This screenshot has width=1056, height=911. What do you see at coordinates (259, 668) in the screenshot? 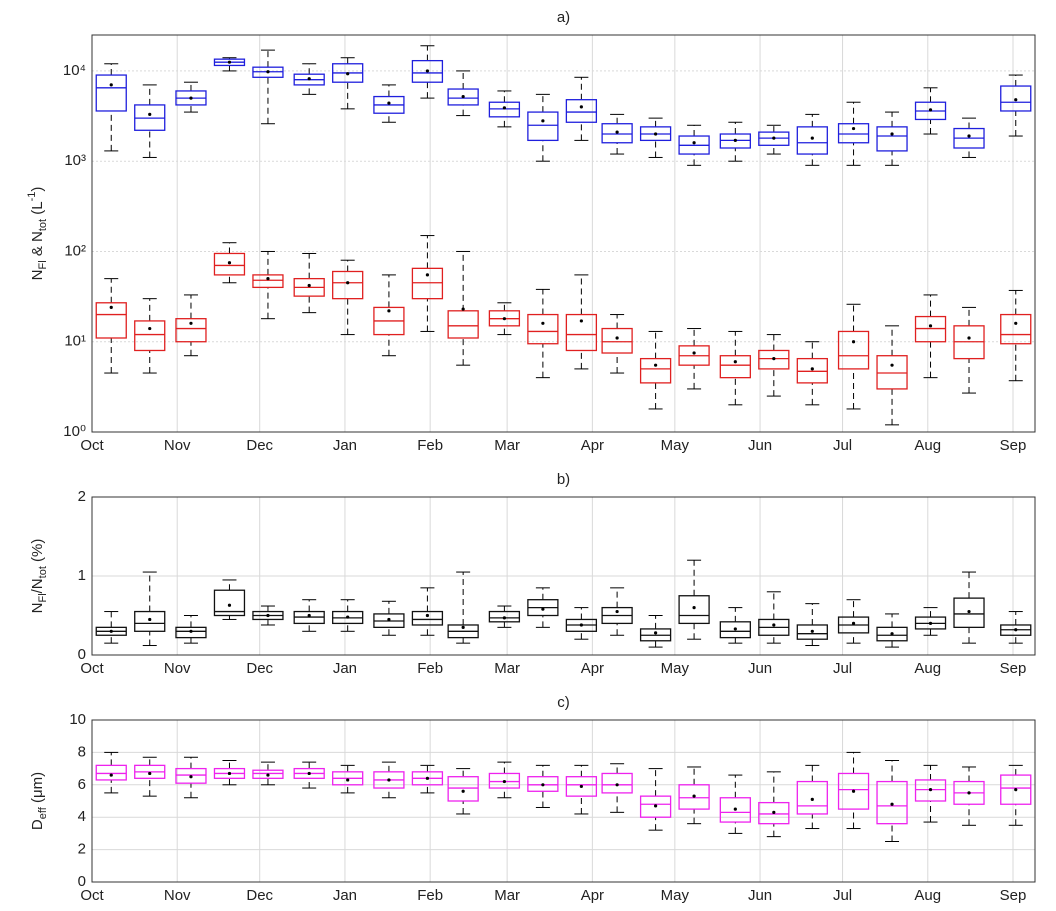
I see `x-tick-label: Dec` at bounding box center [259, 668].